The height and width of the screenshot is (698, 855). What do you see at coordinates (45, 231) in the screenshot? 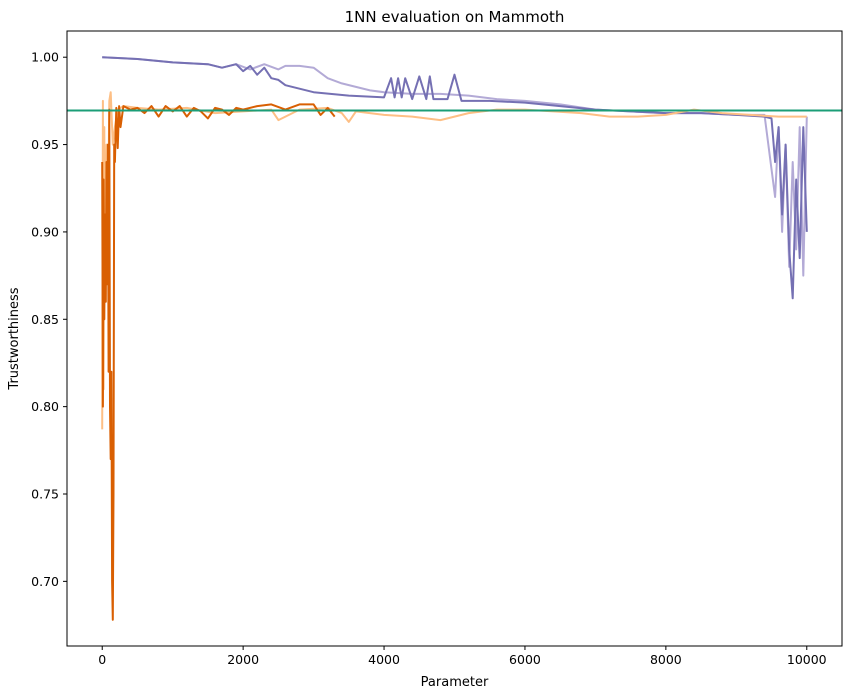
I see `y-tick-label: 0.90` at bounding box center [45, 231].